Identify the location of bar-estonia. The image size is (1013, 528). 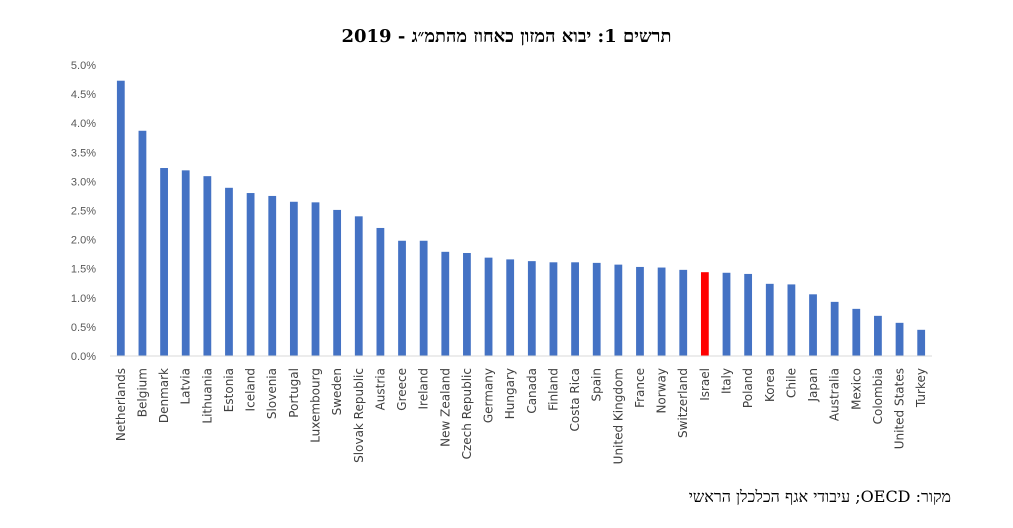
(229, 271).